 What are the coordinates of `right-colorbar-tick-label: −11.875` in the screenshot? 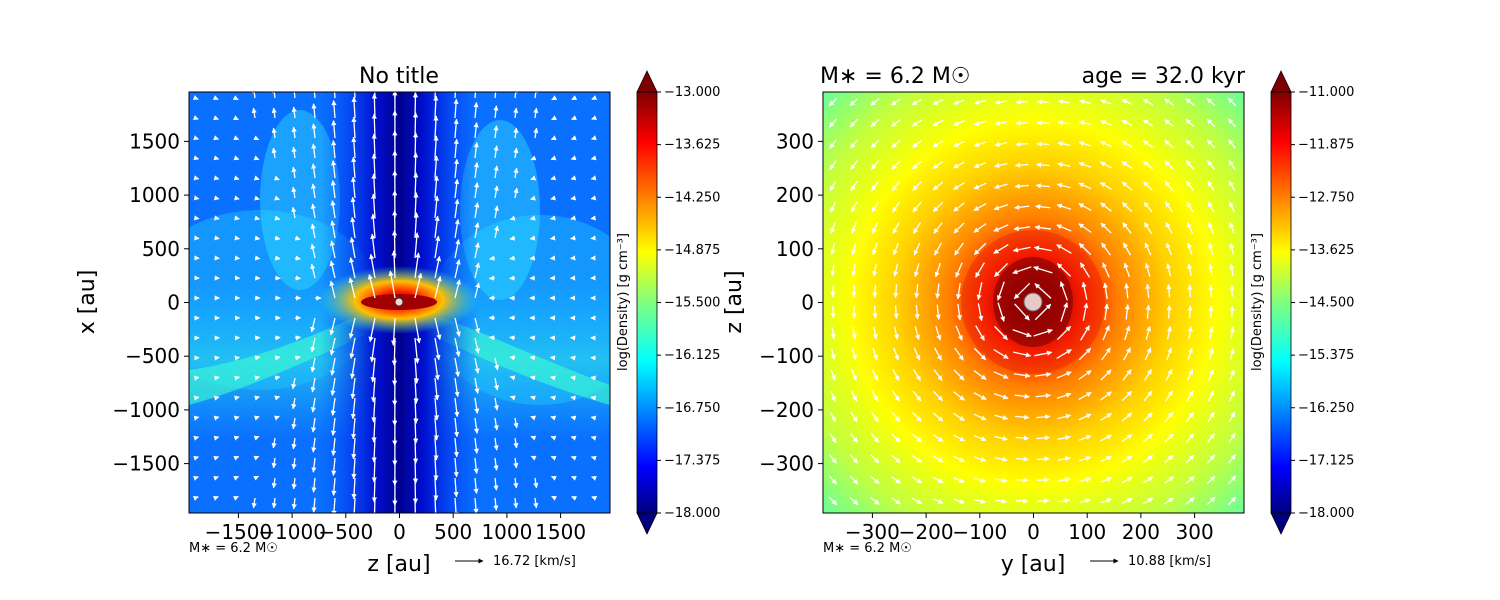 It's located at (1326, 145).